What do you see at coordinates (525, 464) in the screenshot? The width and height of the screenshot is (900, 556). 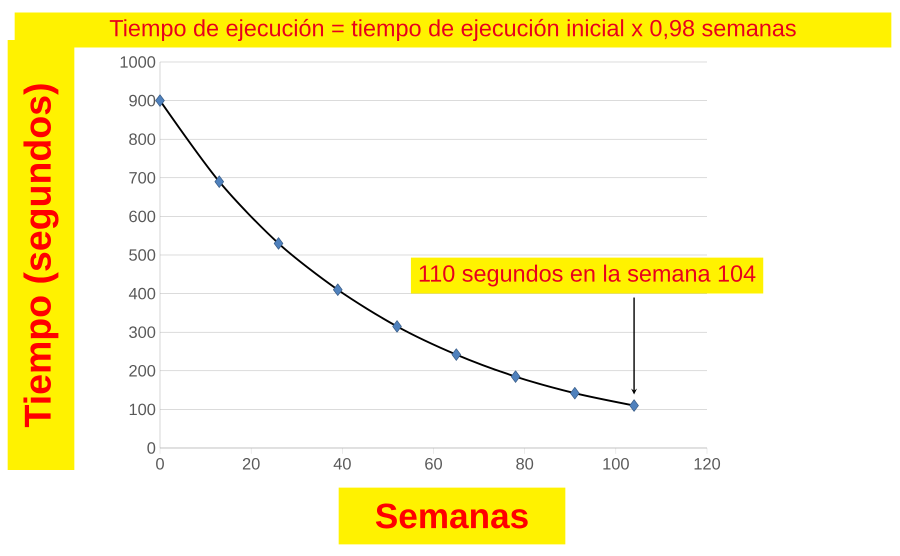 I see `x-tick-label: 80` at bounding box center [525, 464].